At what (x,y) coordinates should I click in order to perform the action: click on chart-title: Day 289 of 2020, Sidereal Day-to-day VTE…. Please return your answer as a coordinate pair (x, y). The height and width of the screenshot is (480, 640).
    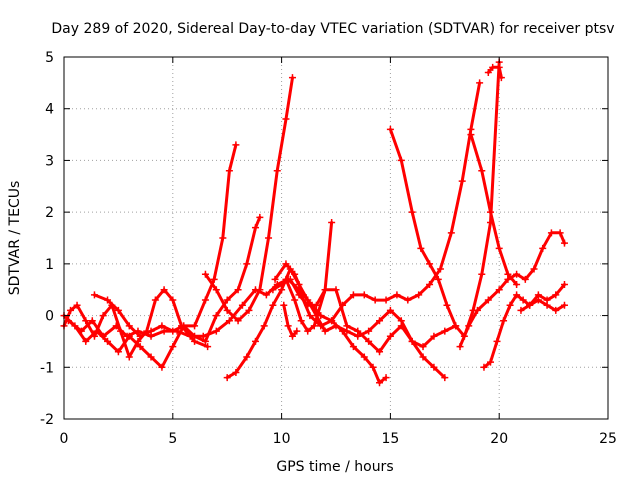
    Looking at the image, I should click on (332, 29).